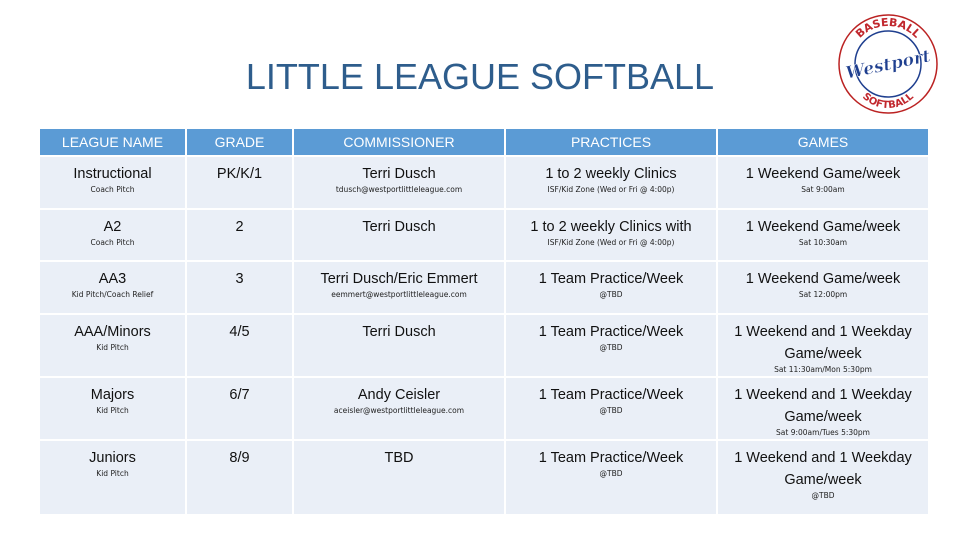  Describe the element at coordinates (399, 294) in the screenshot. I see `cell-note: eemmert@westportlittleleague.com` at that location.